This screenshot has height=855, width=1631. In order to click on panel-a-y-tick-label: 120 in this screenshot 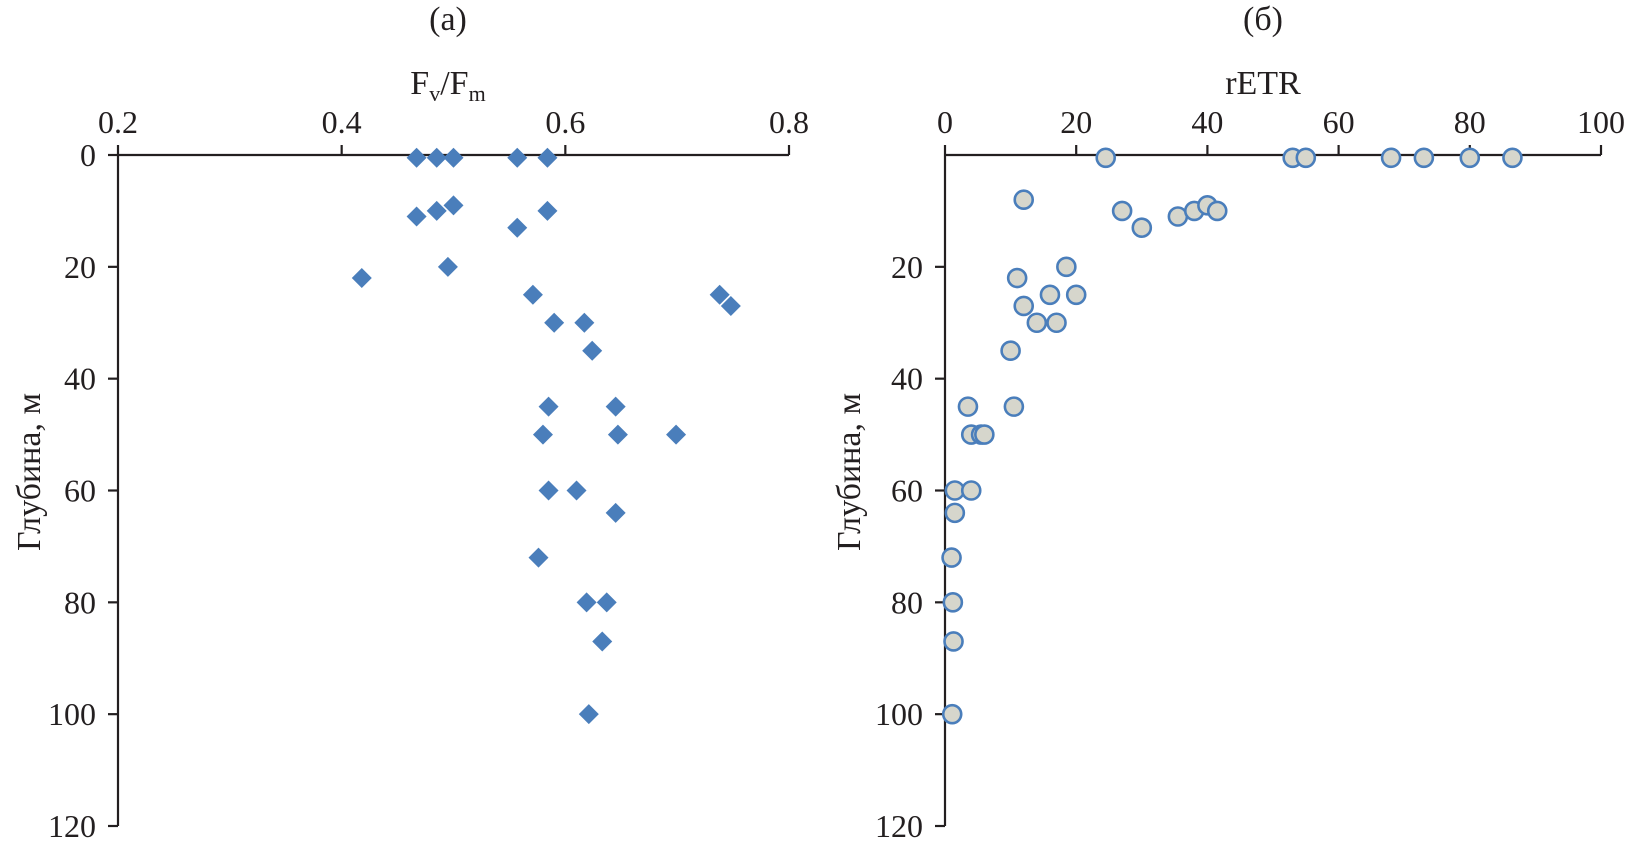, I will do `click(72, 826)`.